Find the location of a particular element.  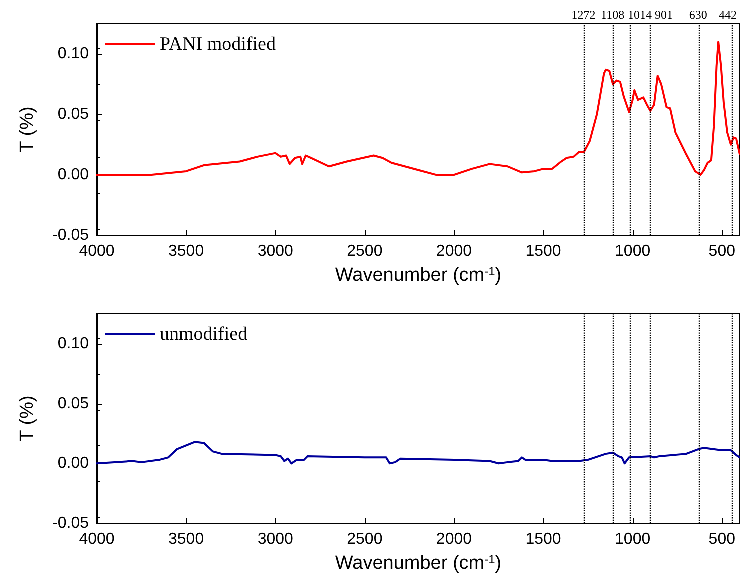

legend-label: unmodified is located at coordinates (204, 334).